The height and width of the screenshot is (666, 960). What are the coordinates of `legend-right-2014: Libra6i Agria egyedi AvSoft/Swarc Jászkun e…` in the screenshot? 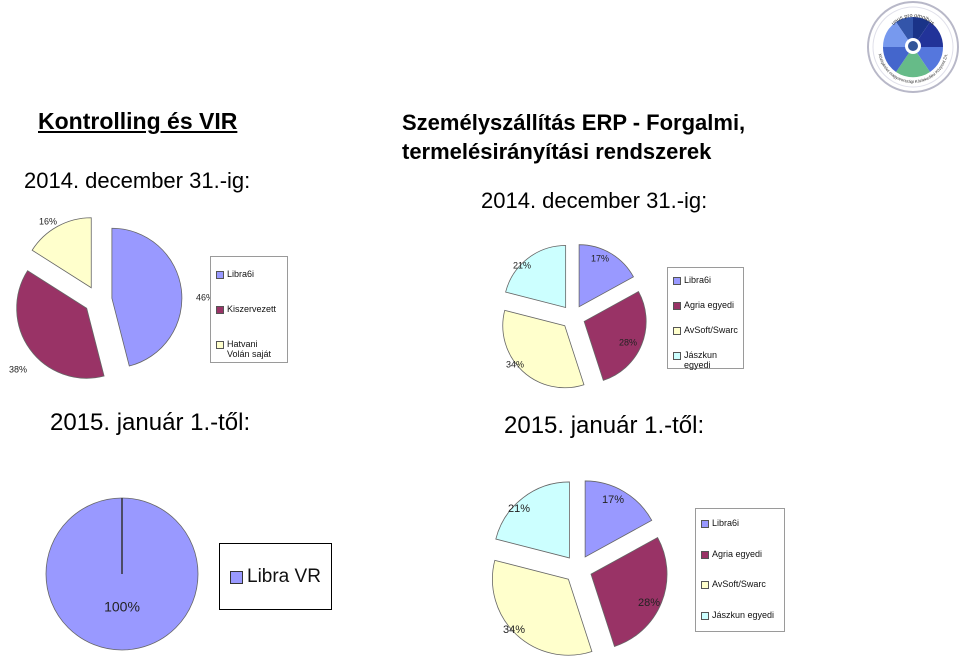 It's located at (705, 318).